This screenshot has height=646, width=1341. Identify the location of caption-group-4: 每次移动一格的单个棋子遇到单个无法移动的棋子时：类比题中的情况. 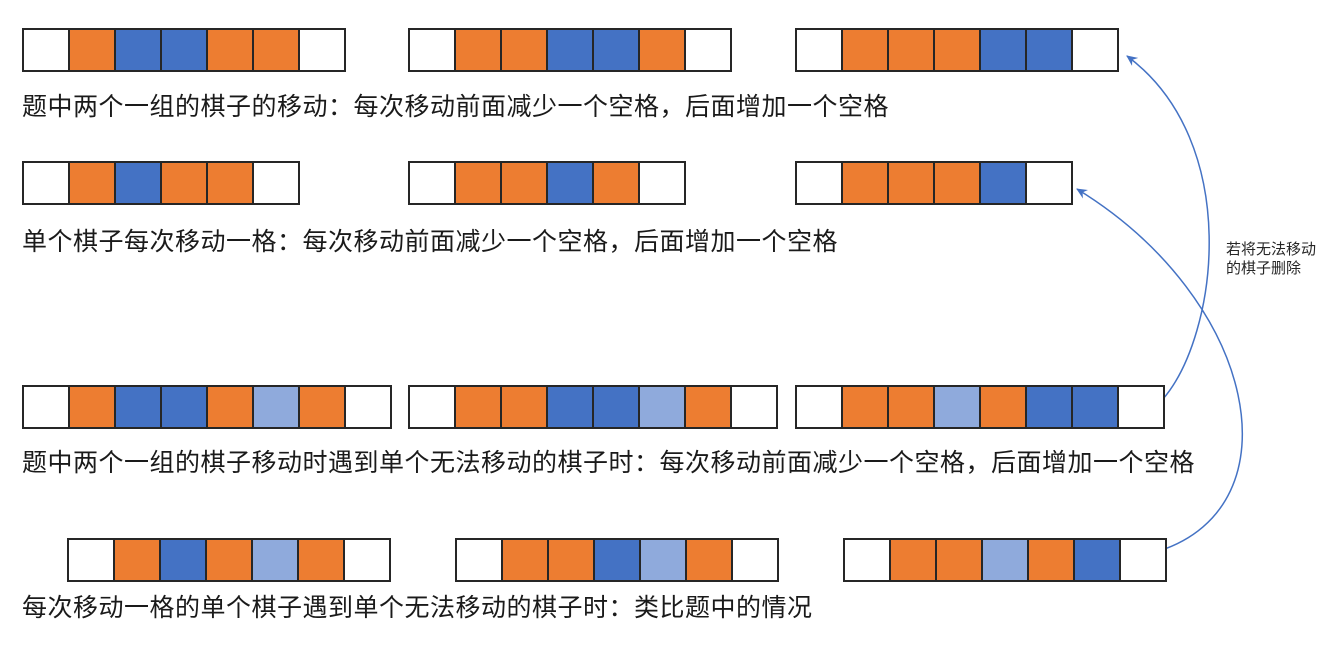
(417, 608).